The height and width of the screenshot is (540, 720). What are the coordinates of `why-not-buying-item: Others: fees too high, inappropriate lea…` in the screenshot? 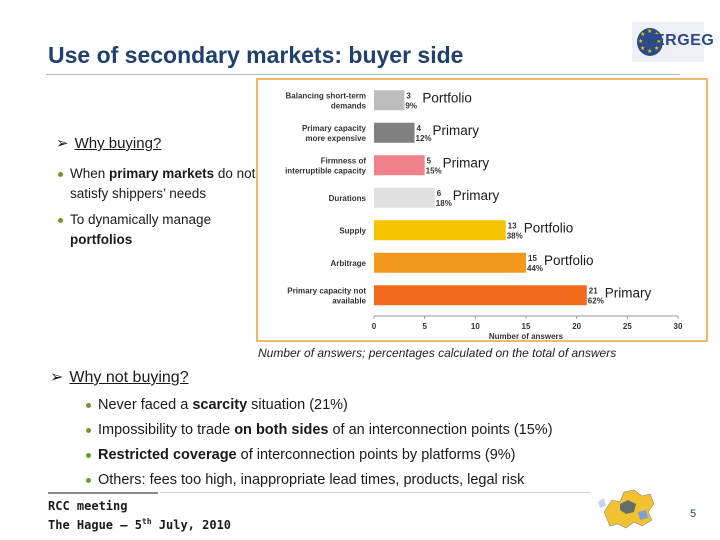 It's located at (384, 480).